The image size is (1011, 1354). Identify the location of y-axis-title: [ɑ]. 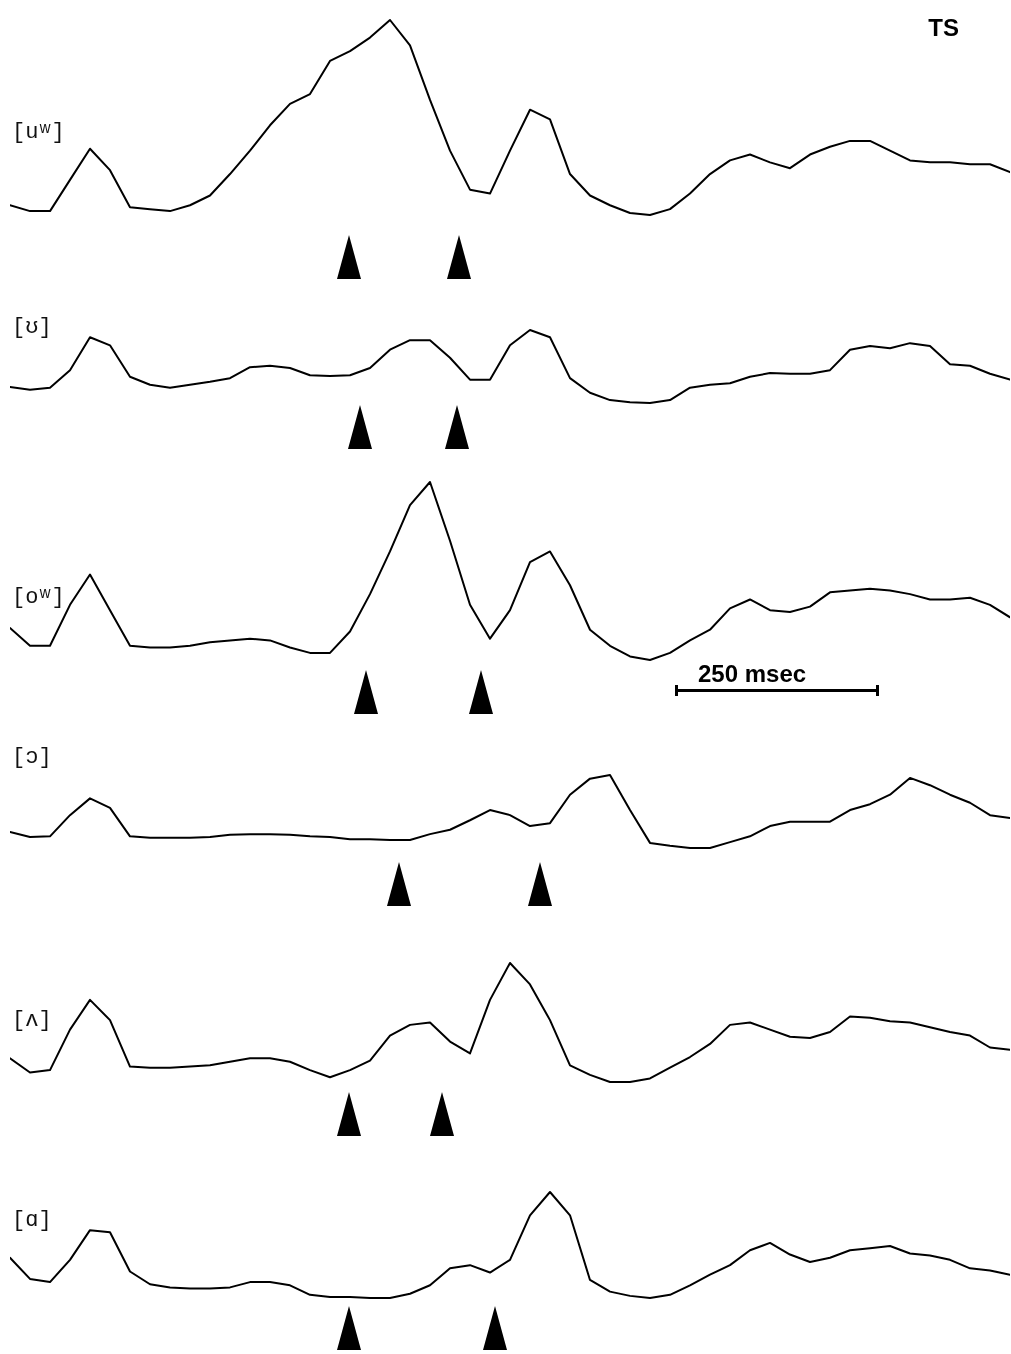
(32, 1220).